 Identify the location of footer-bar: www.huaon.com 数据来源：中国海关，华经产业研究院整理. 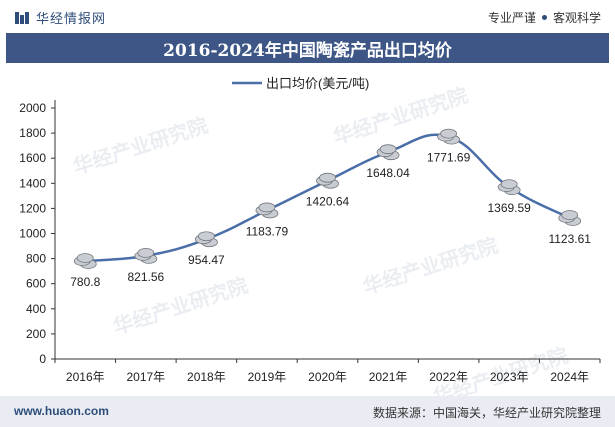
(307, 411).